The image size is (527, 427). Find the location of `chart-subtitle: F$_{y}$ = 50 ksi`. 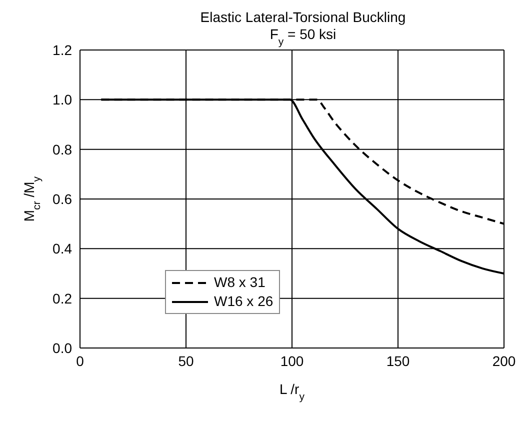

chart-subtitle: F$_{y}$ = 50 ksi is located at coordinates (303, 37).